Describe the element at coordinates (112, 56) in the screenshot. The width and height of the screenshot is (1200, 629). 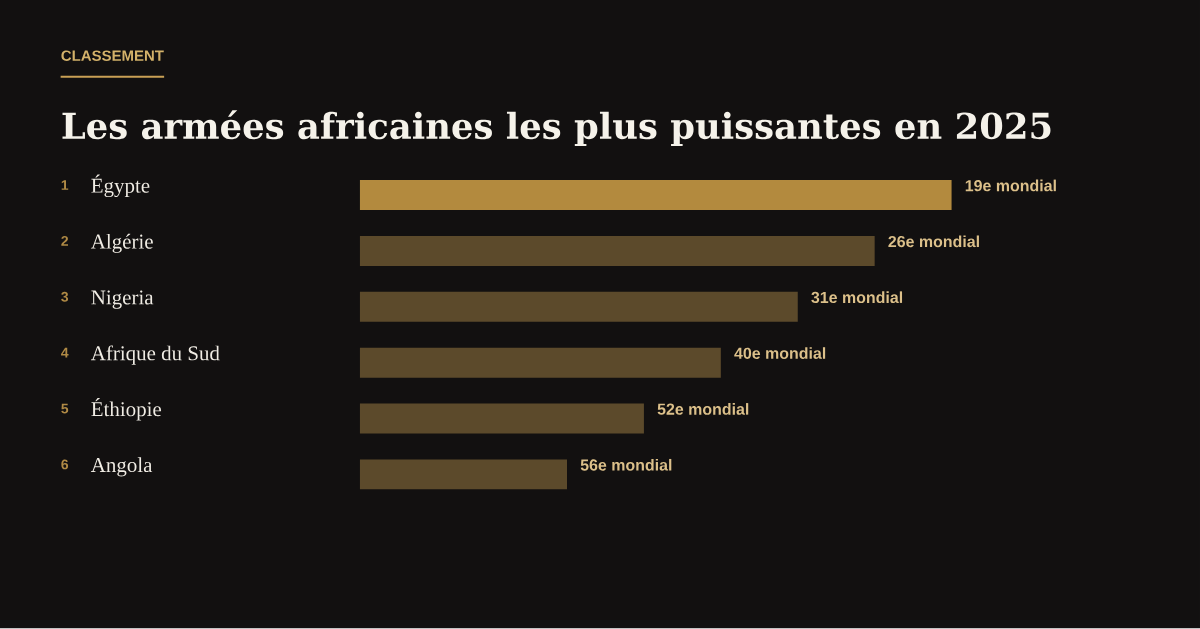
I see `text: CLASSEMENT` at that location.